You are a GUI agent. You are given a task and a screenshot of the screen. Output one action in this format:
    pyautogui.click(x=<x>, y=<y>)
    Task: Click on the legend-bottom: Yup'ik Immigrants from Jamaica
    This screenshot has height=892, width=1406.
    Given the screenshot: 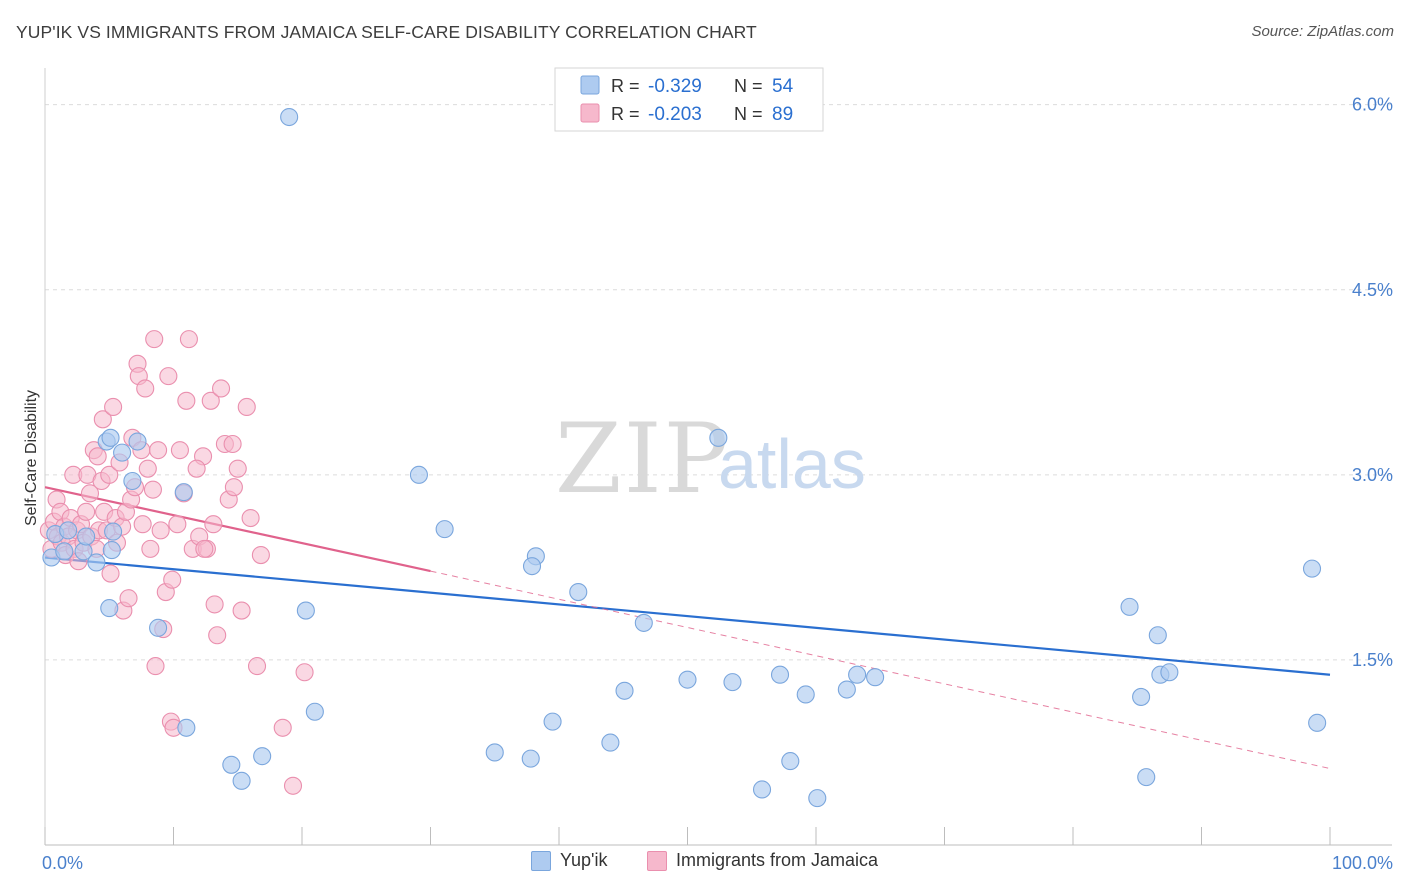 What is the action you would take?
    pyautogui.click(x=703, y=865)
    